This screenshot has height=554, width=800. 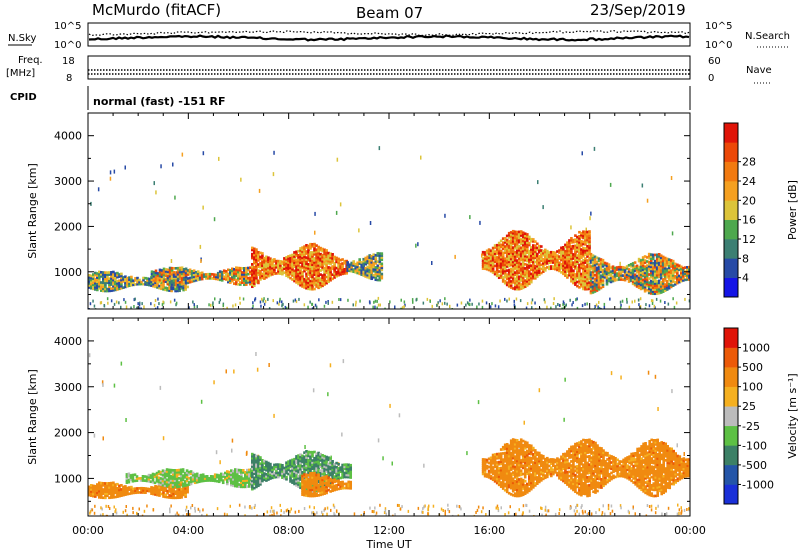 I want to click on colorbar-tick-label: 12, so click(x=749, y=239).